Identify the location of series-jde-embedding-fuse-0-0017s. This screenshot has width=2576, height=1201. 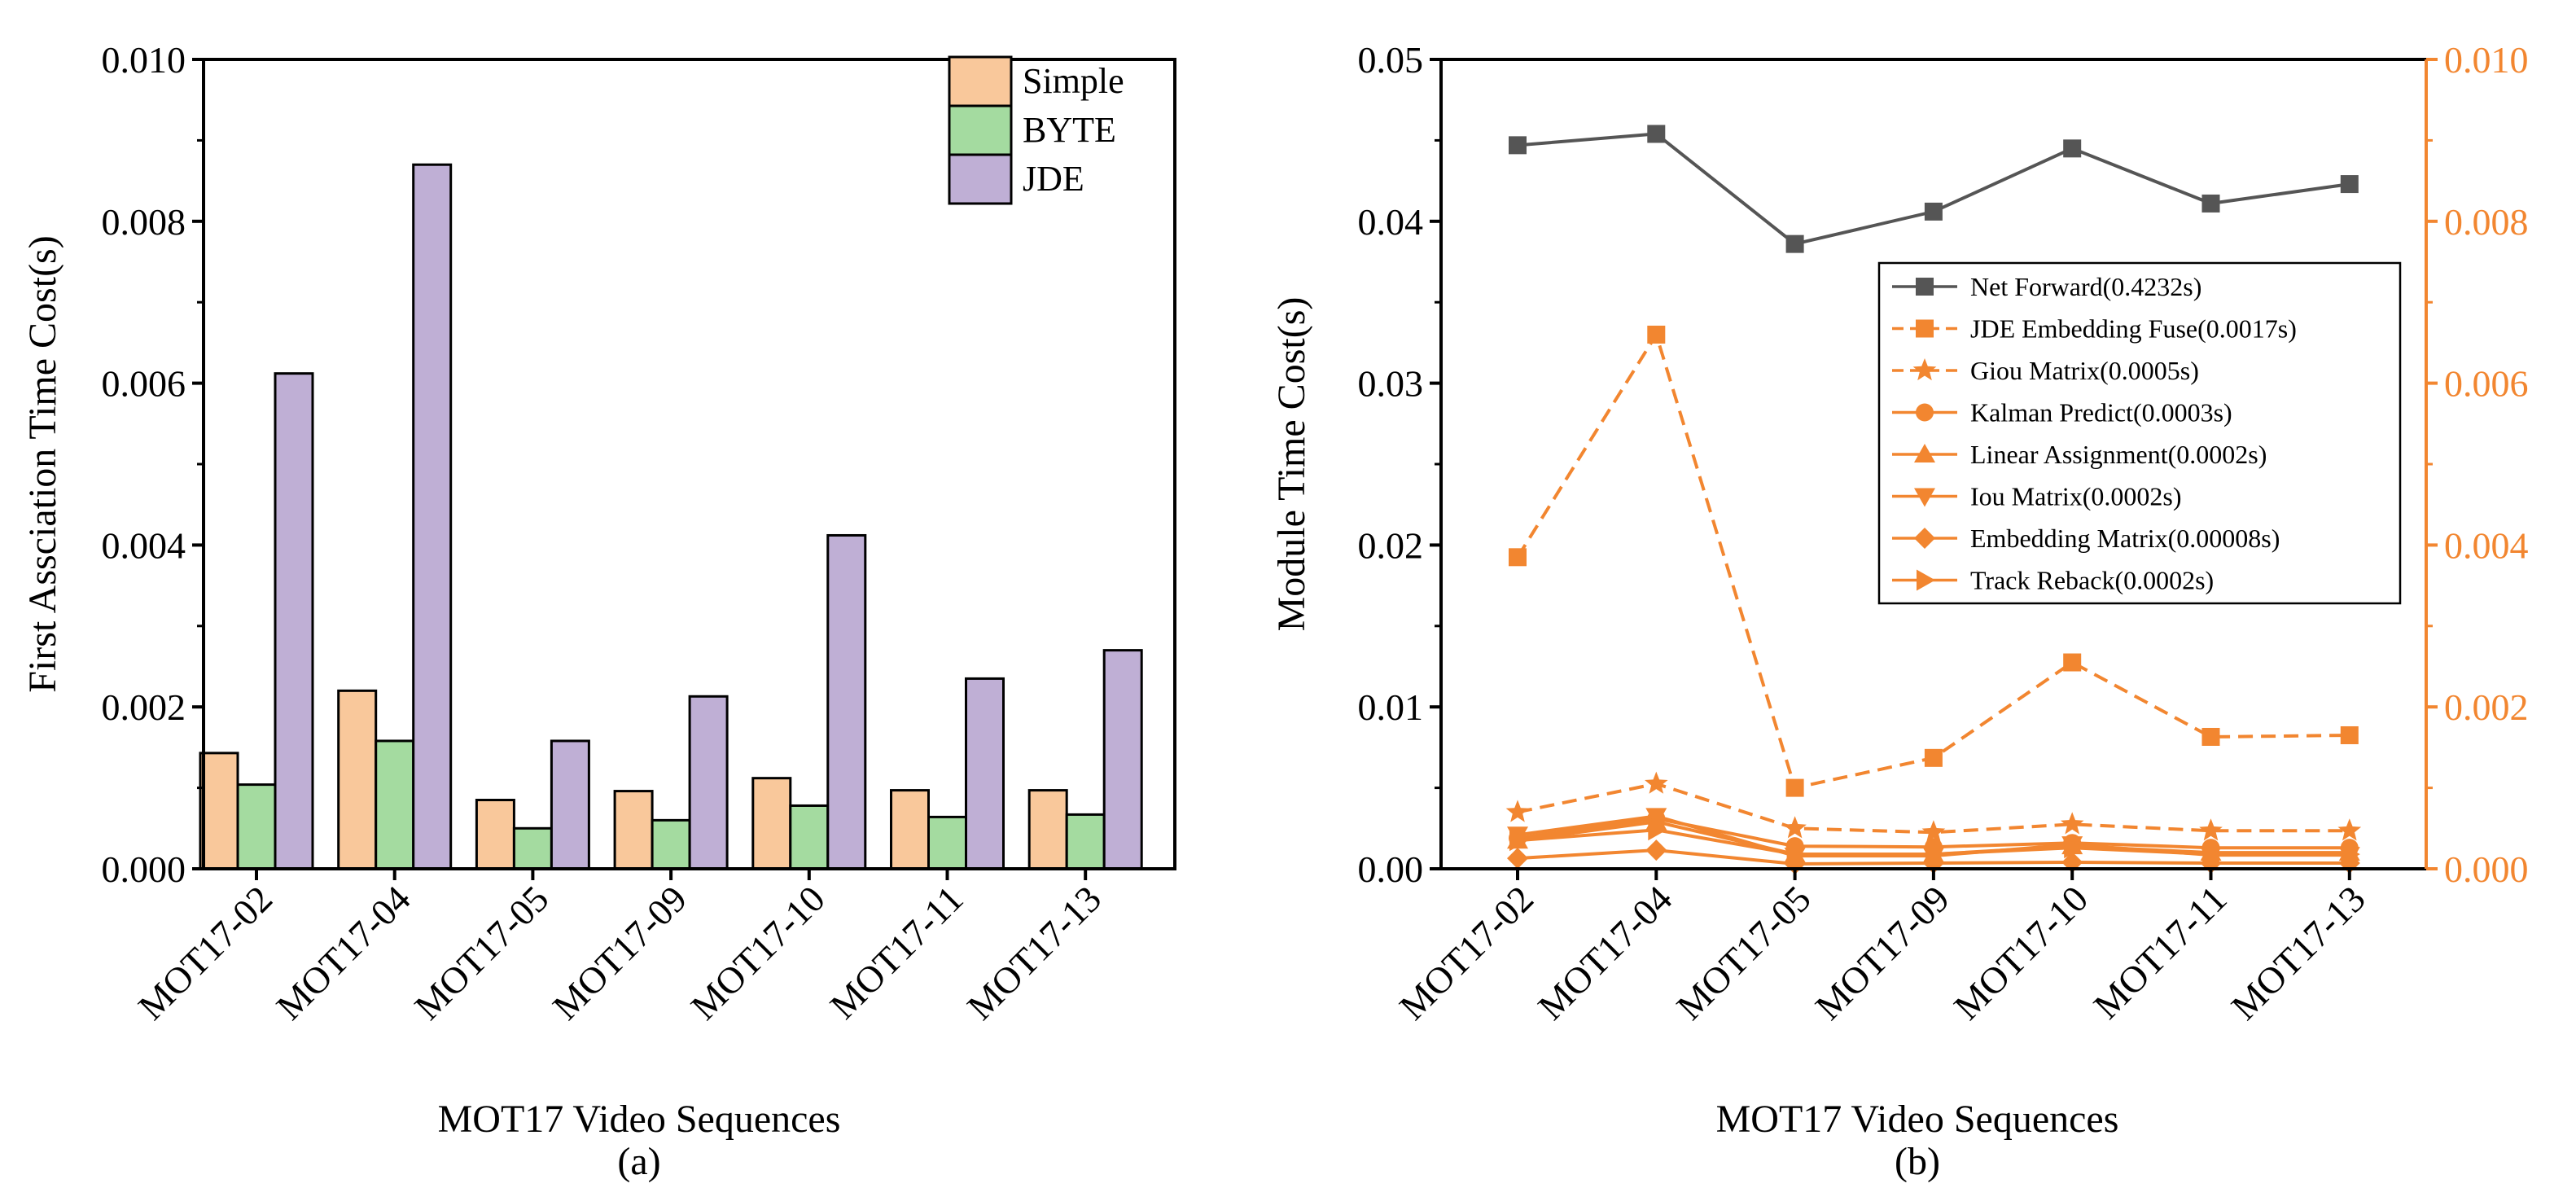
(1934, 561).